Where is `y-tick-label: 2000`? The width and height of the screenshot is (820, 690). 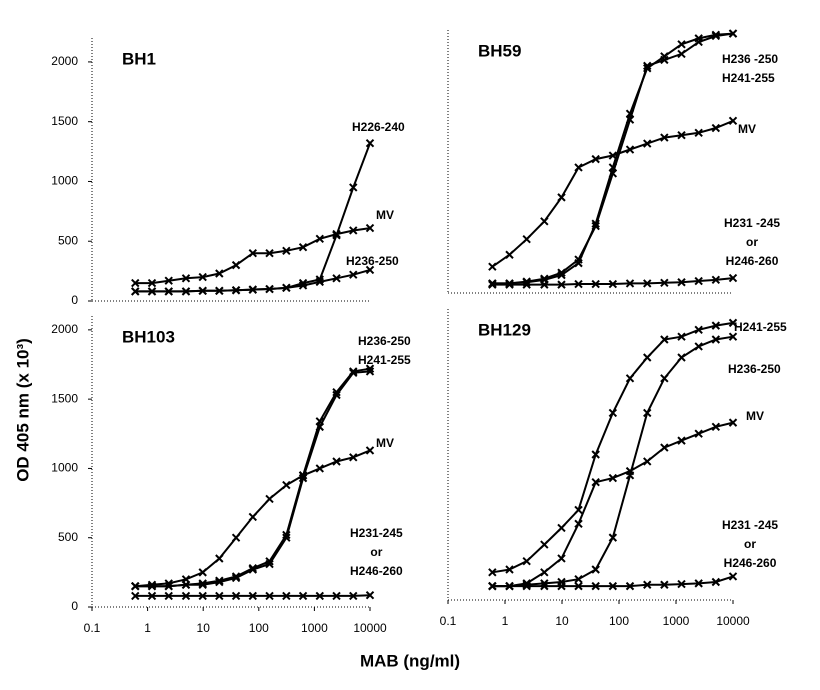 y-tick-label: 2000 is located at coordinates (64, 61).